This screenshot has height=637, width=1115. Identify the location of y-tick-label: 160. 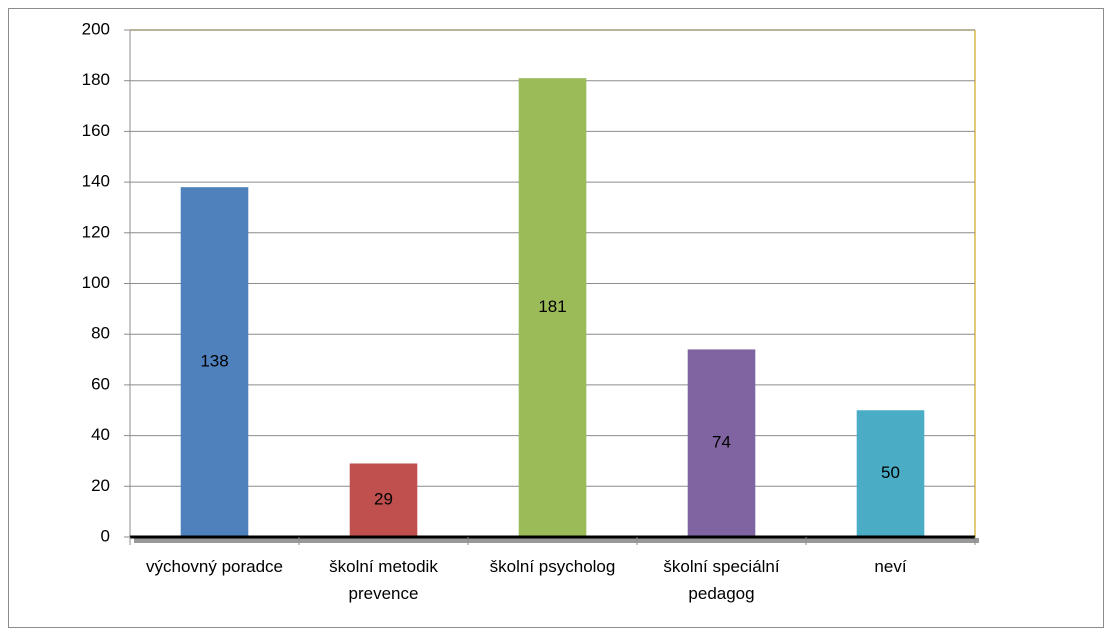
(96, 130).